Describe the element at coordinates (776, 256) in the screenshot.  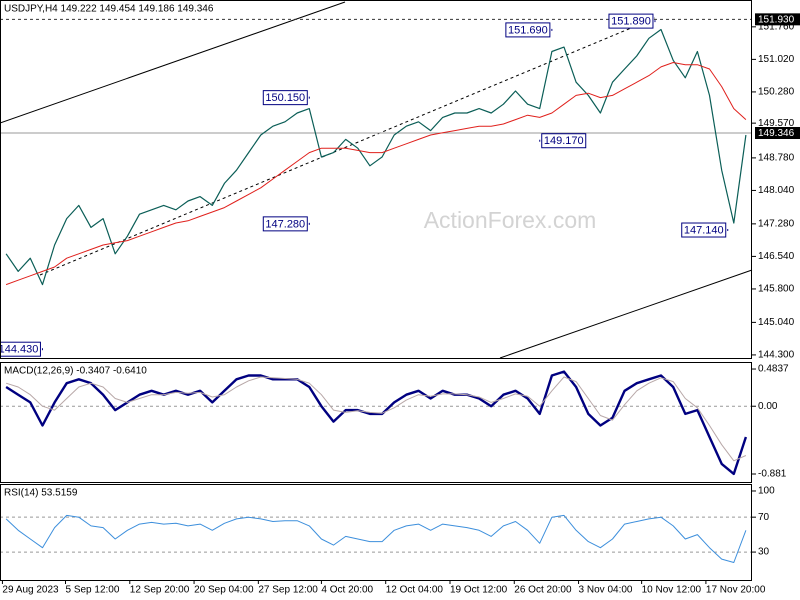
I see `y-tick-label: 146.540` at that location.